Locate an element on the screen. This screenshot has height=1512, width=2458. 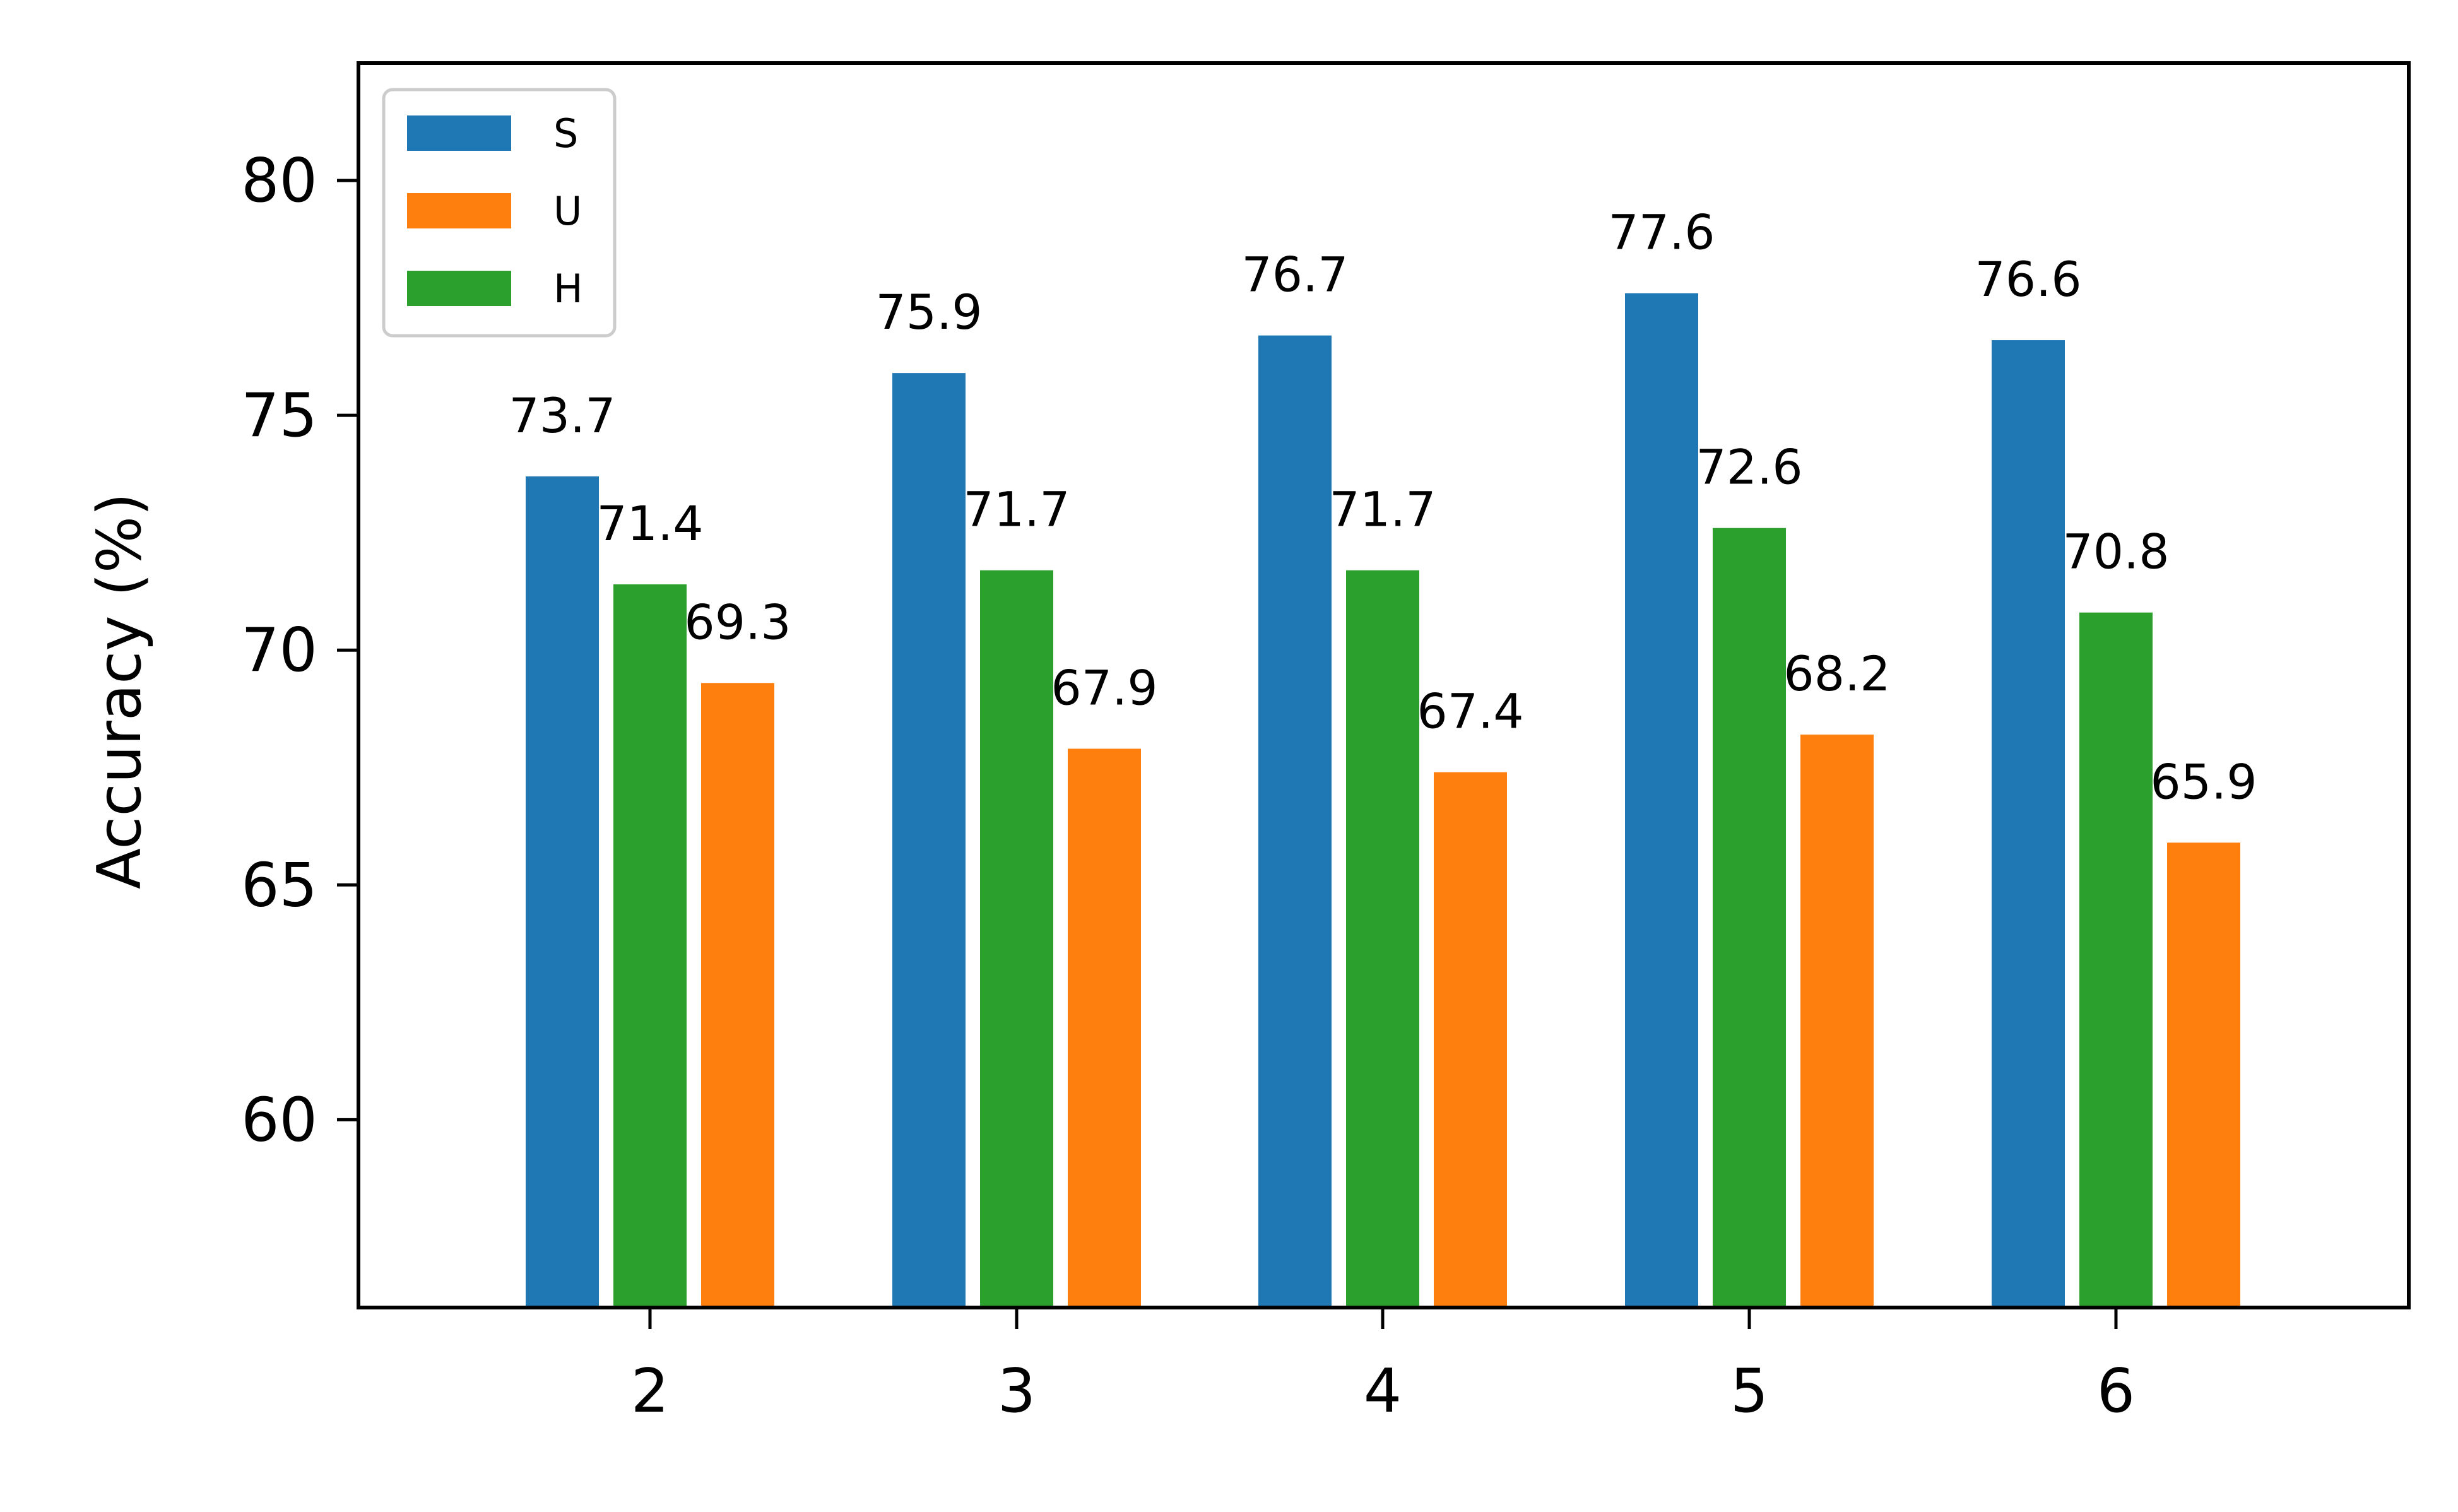
y-tick-label-75: 75 is located at coordinates (279, 416).